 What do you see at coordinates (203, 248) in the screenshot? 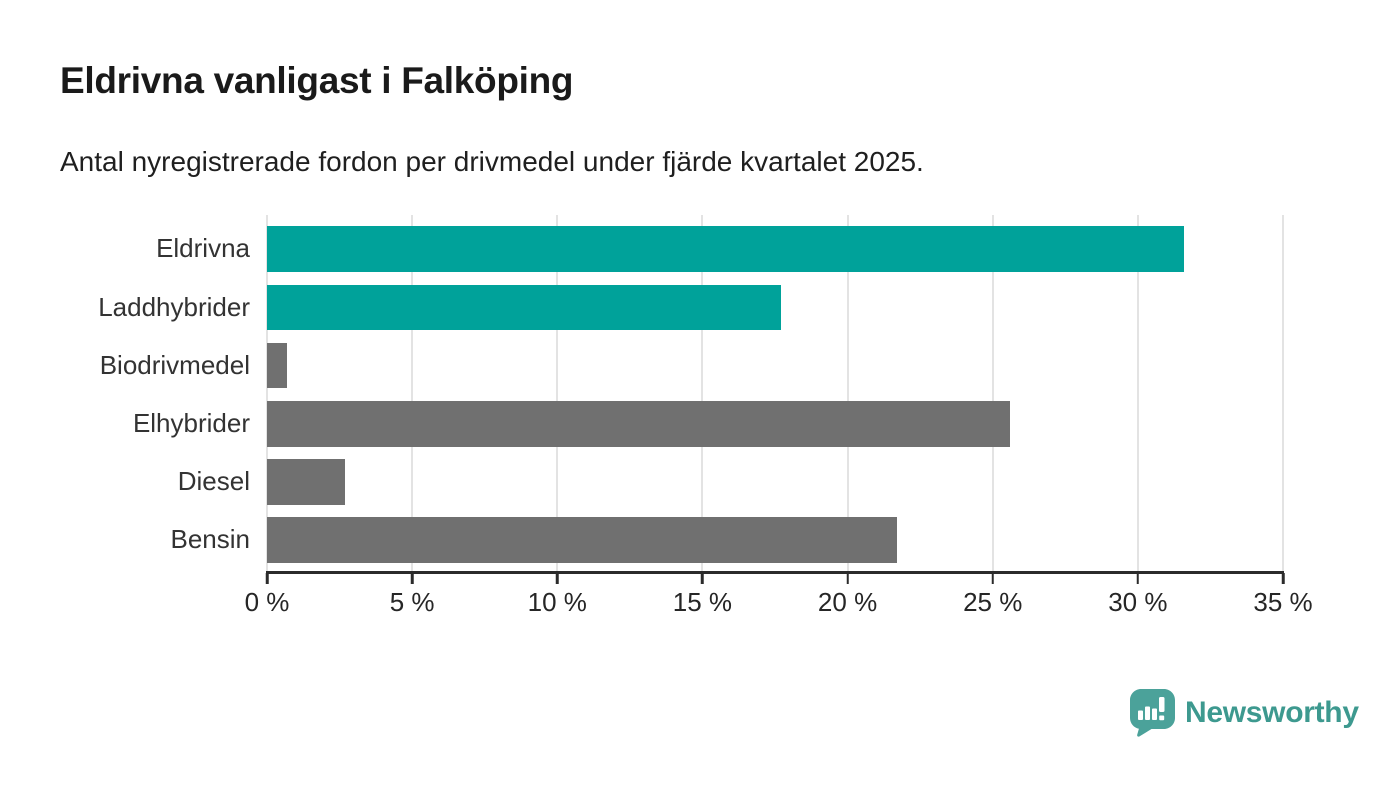
I see `category-label: Eldrivna` at bounding box center [203, 248].